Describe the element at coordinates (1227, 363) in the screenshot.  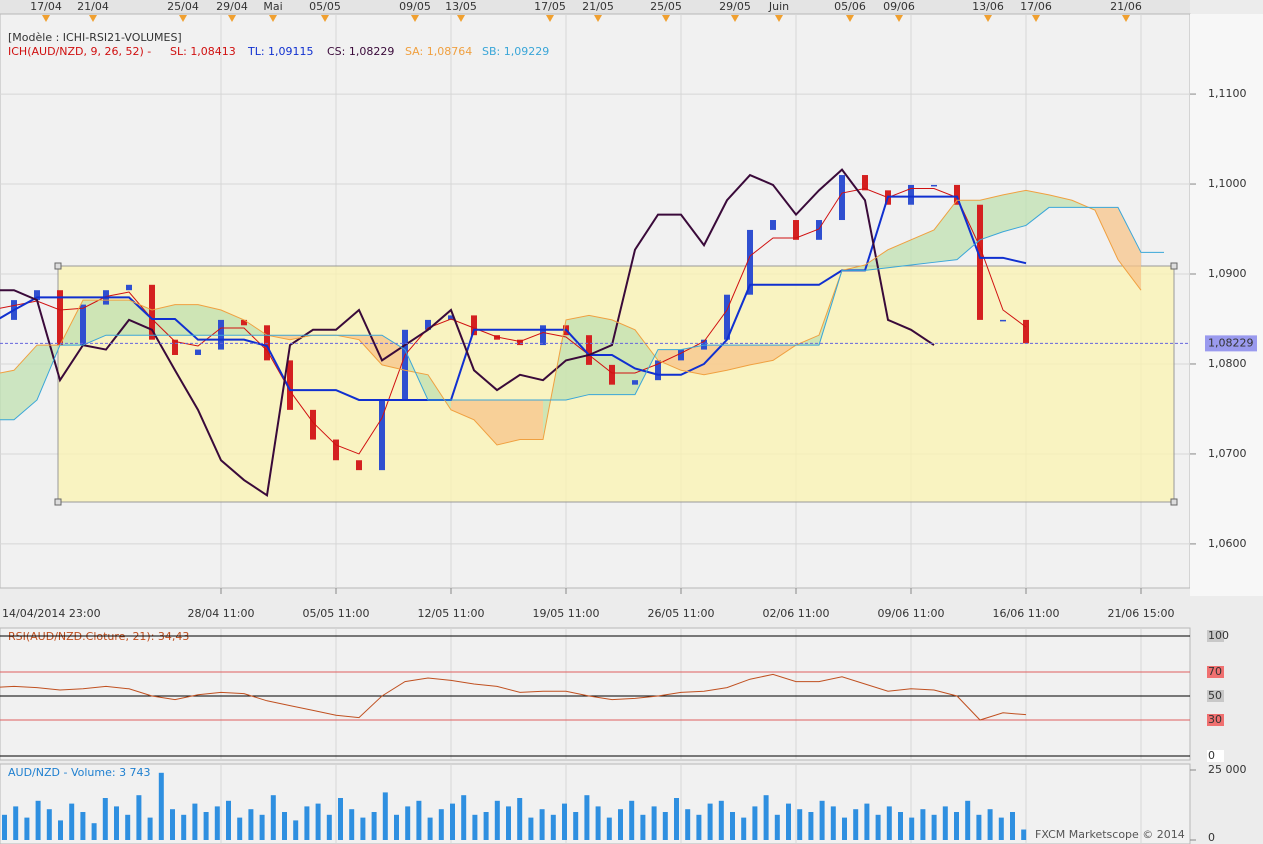
I see `y-tick-label: 1,0800` at that location.